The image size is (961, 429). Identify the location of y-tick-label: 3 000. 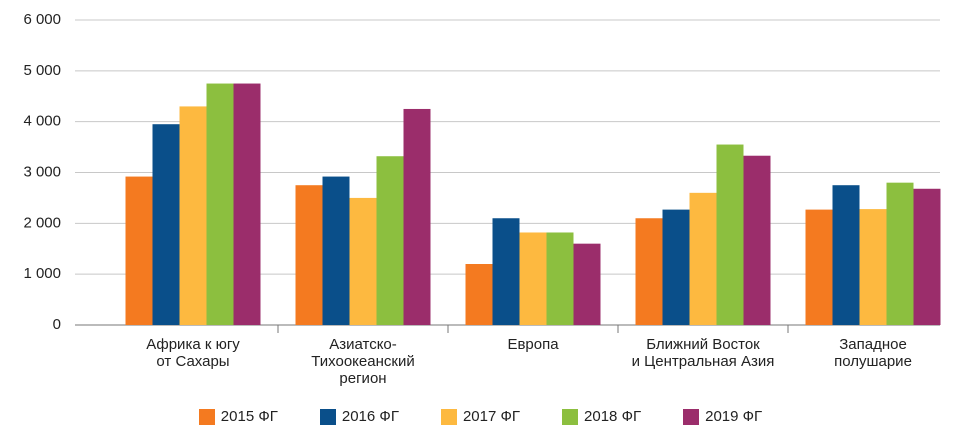
(42, 171).